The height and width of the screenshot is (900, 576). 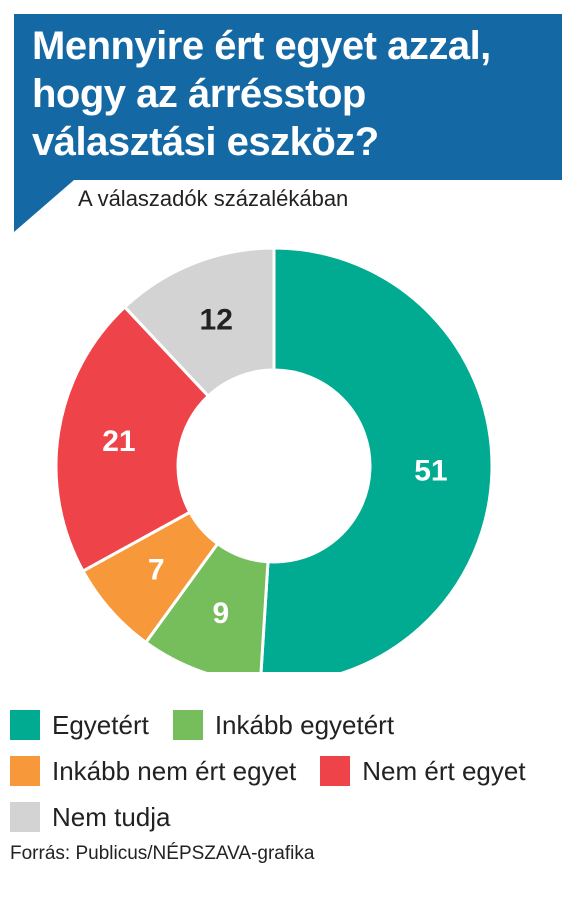 I want to click on source-note: Forrás: Publicus/NÉPSZAVA-grafika, so click(x=162, y=853).